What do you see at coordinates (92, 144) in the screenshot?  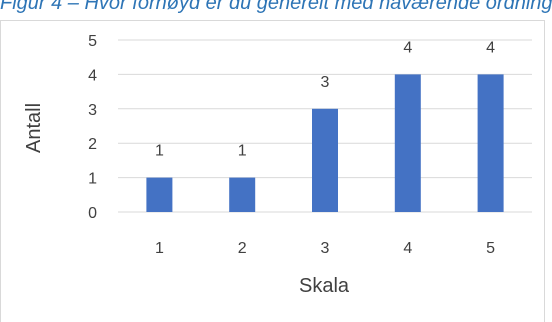 I see `y-tick-label: 2` at bounding box center [92, 144].